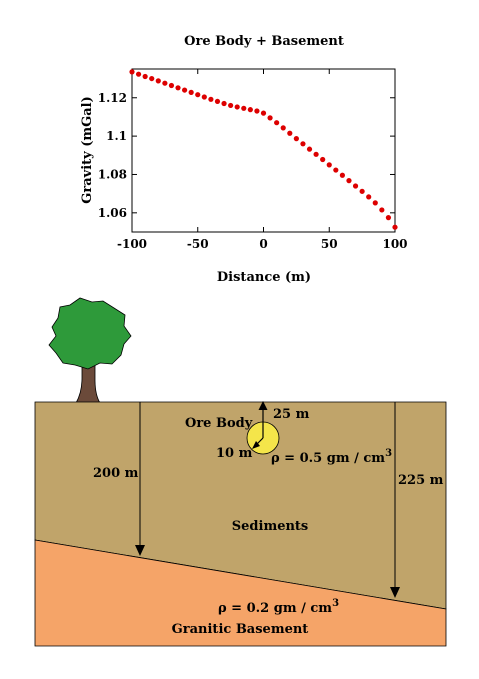 The height and width of the screenshot is (679, 479). I want to click on basement-layer, so click(240, 593).